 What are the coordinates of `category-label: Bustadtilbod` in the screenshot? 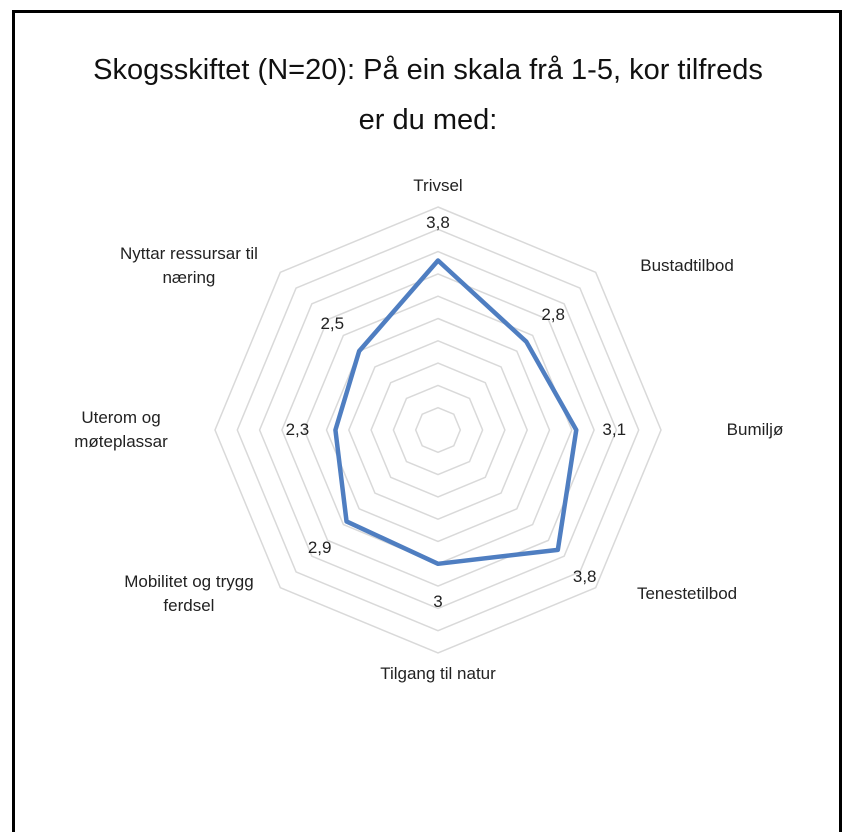 It's located at (687, 265).